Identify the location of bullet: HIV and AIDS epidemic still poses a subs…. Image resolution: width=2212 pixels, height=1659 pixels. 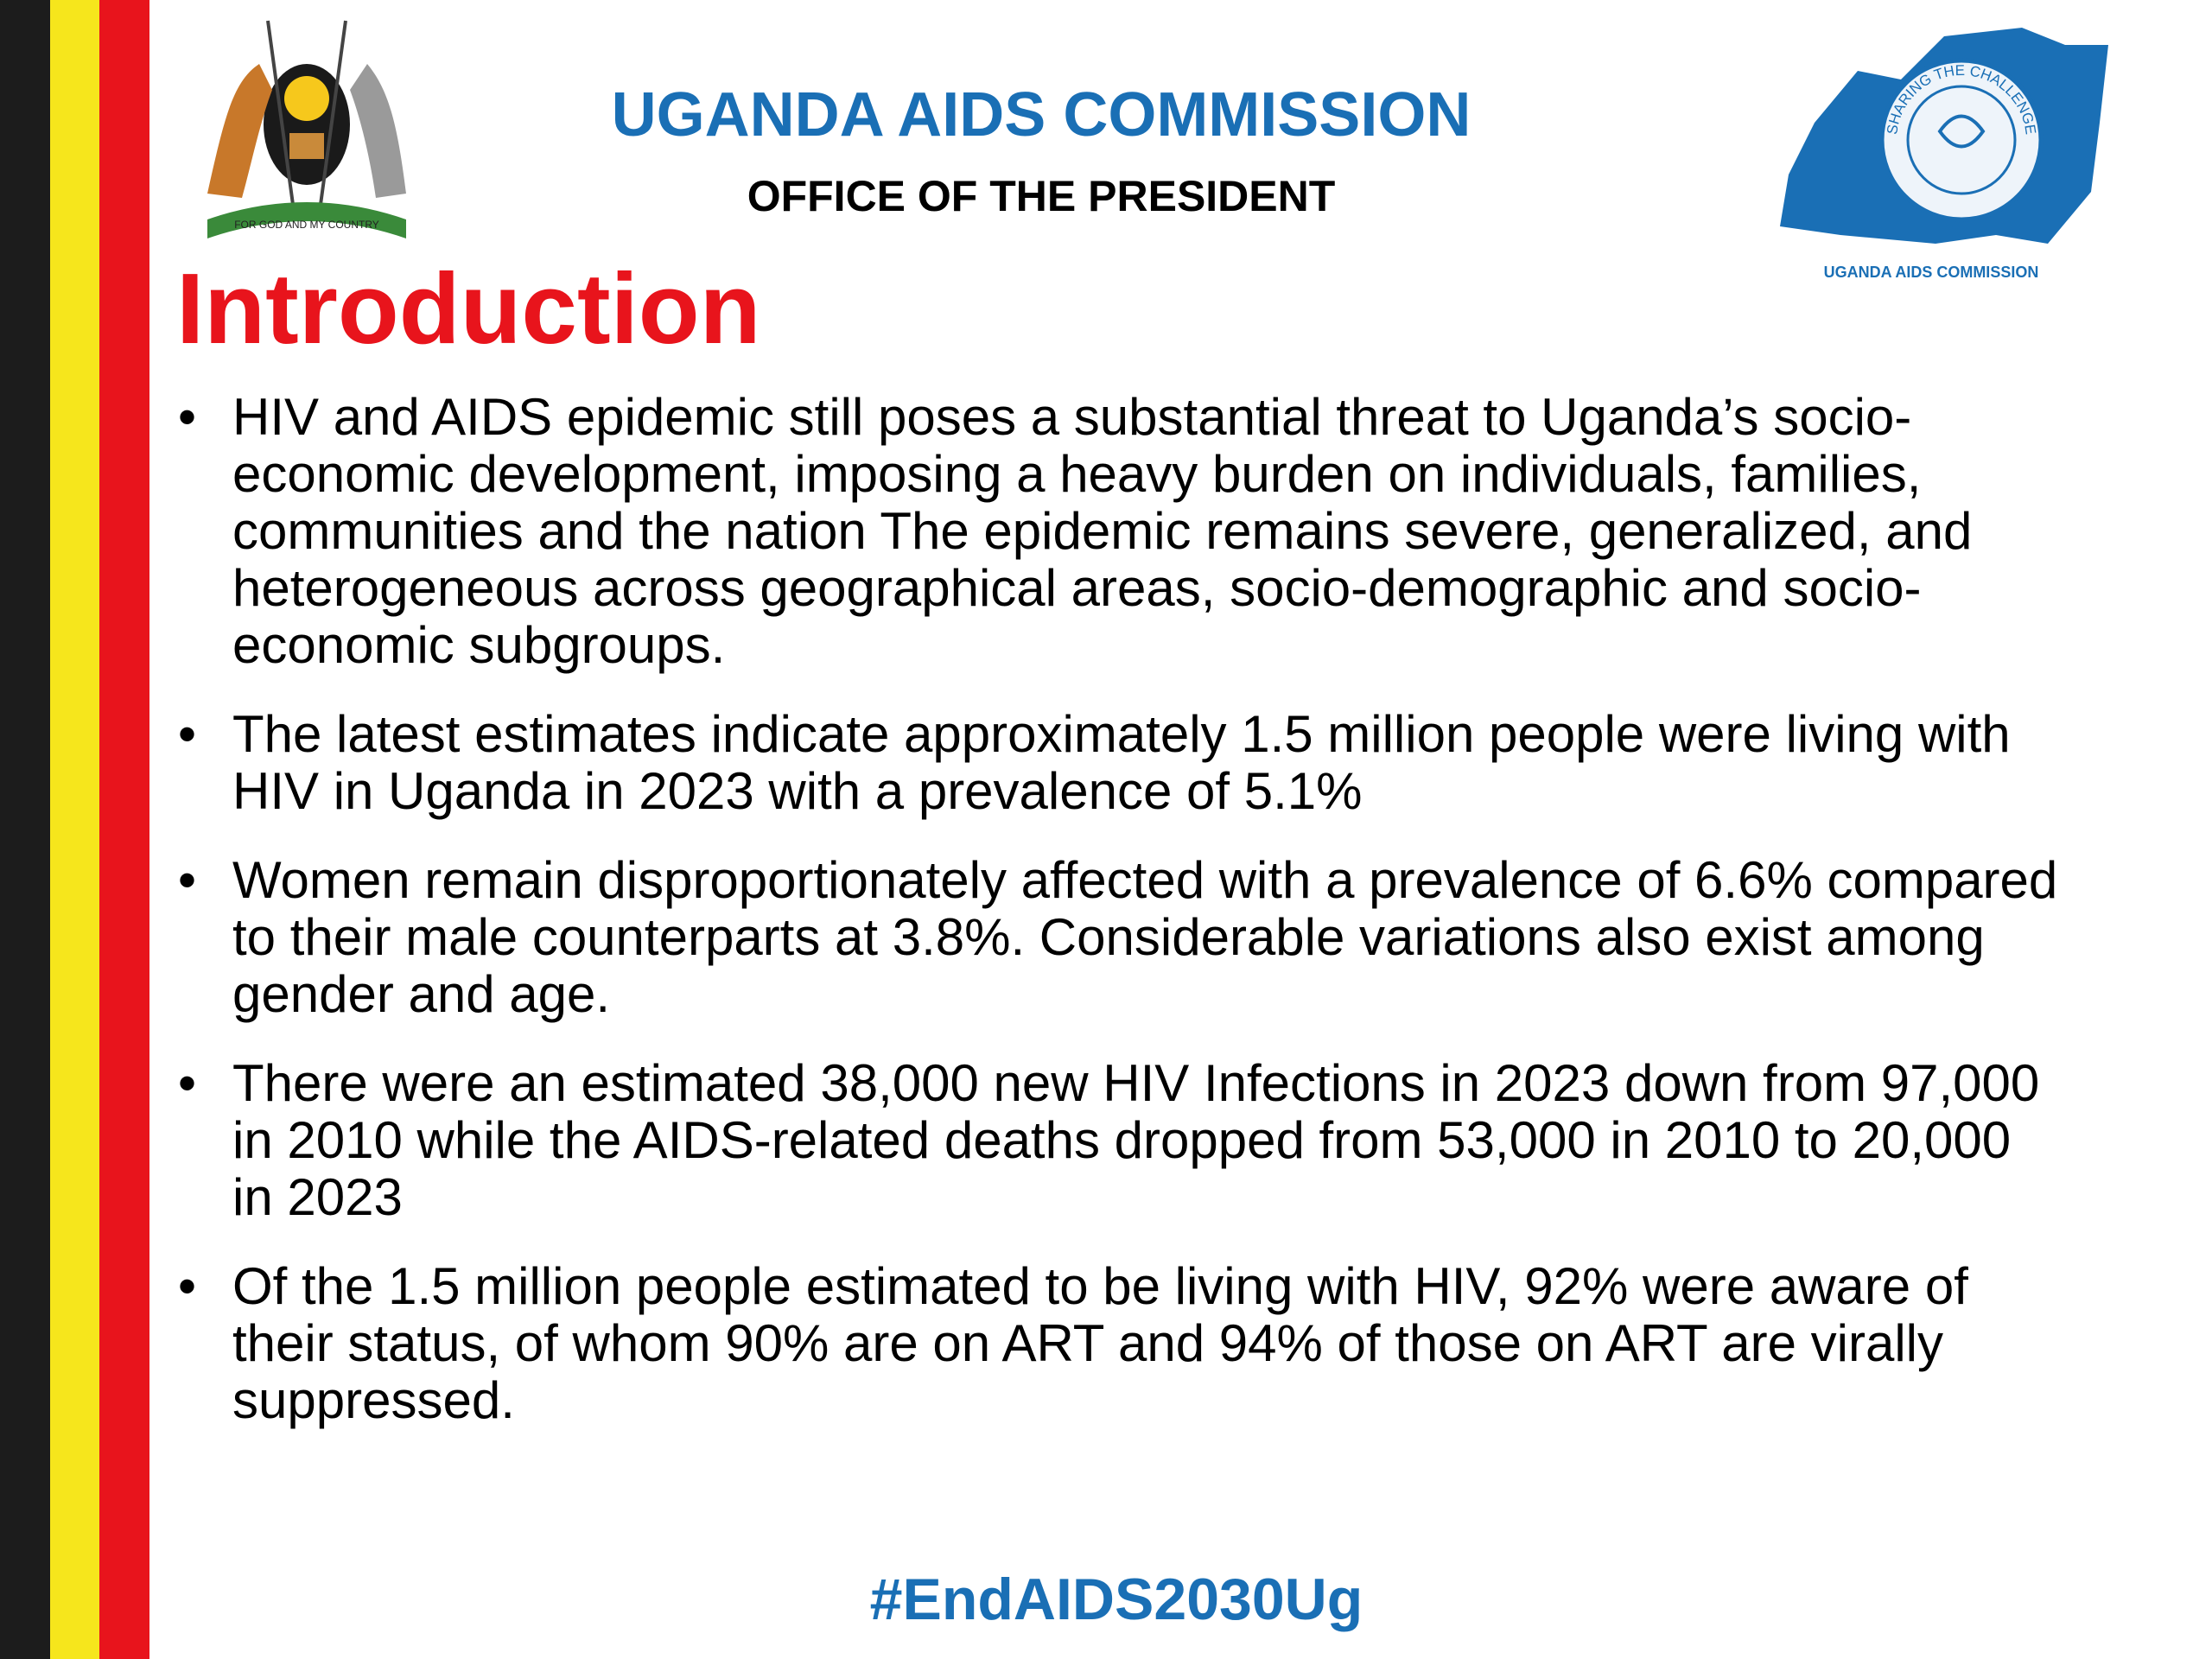
(1120, 531).